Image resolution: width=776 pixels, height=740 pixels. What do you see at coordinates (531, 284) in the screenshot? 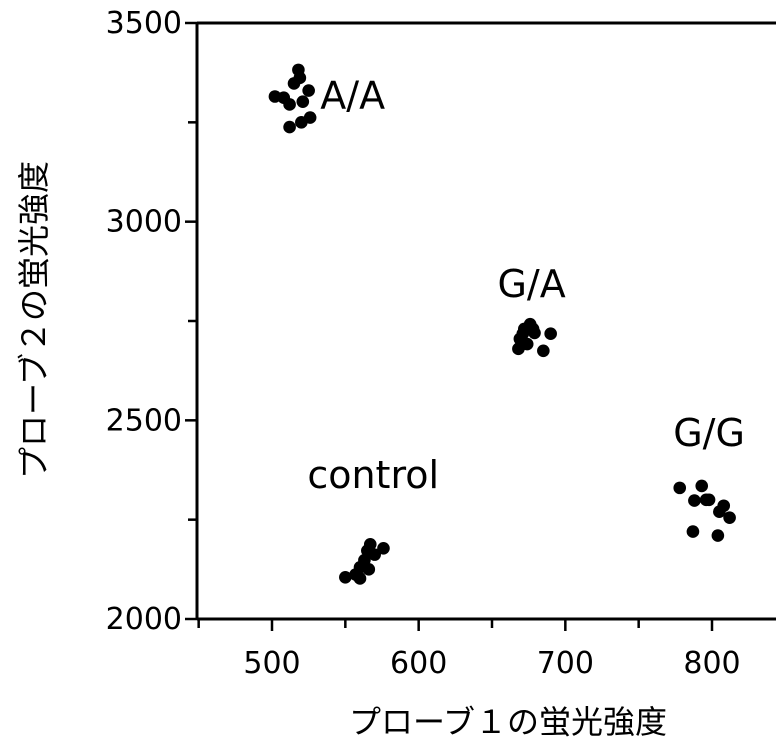
I see `label-g-a: G/A` at bounding box center [531, 284].